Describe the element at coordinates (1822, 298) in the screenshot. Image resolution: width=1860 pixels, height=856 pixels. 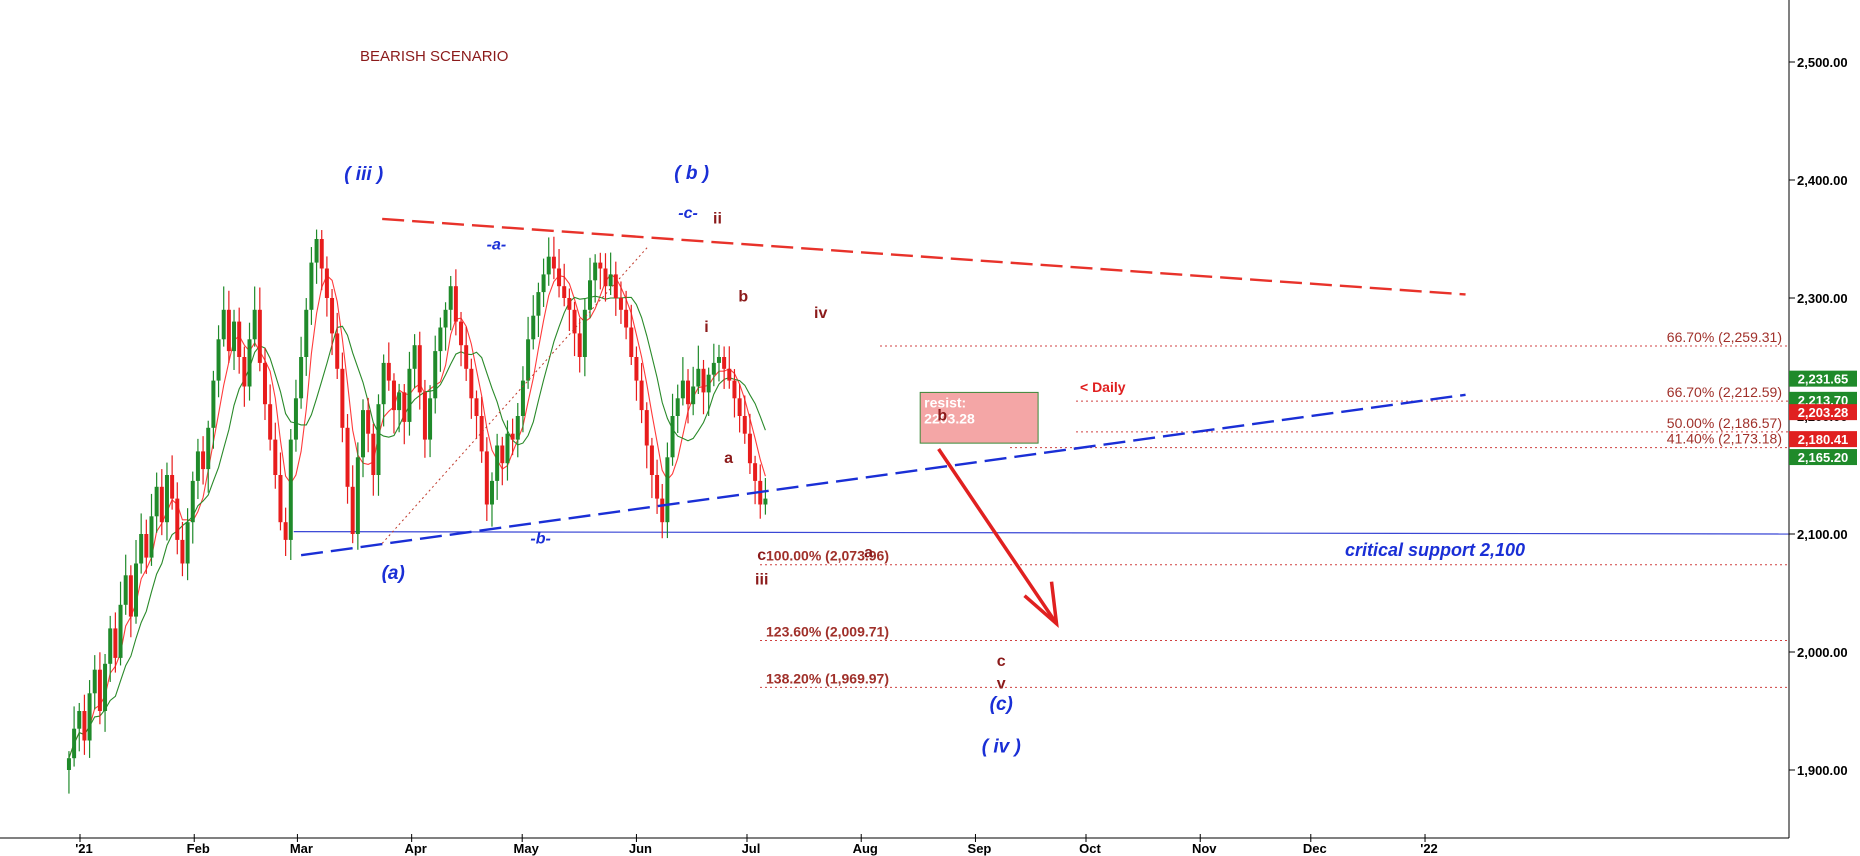
I see `price-tick-label: 2,300.00` at that location.